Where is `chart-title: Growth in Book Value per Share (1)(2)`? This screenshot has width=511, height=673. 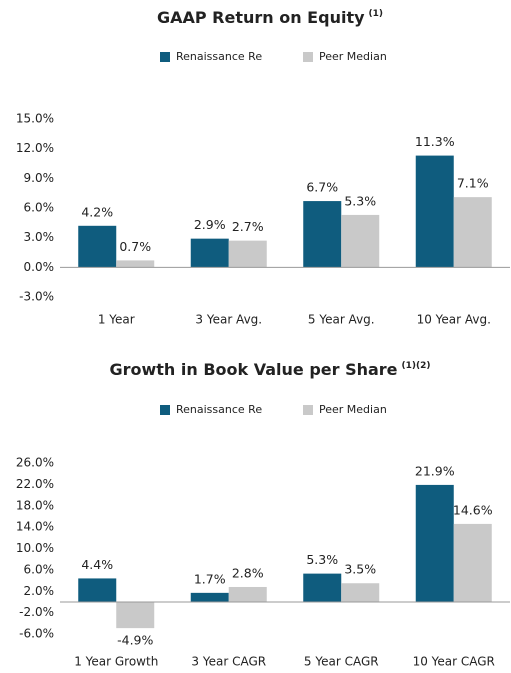 chart-title: Growth in Book Value per Share (1)(2) is located at coordinates (269, 369).